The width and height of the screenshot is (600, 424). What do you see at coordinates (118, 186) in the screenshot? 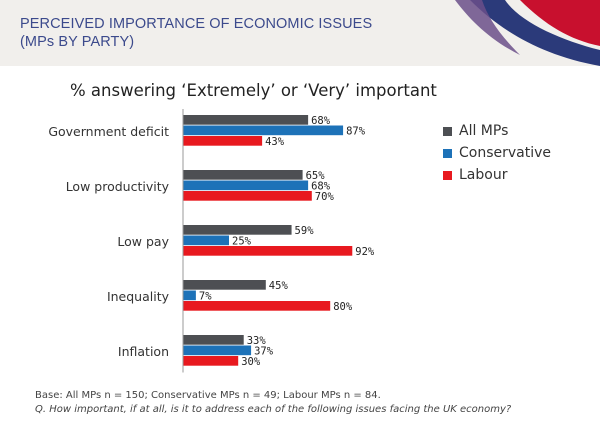
I see `category-label-low-productivity: Low productivity` at bounding box center [118, 186].